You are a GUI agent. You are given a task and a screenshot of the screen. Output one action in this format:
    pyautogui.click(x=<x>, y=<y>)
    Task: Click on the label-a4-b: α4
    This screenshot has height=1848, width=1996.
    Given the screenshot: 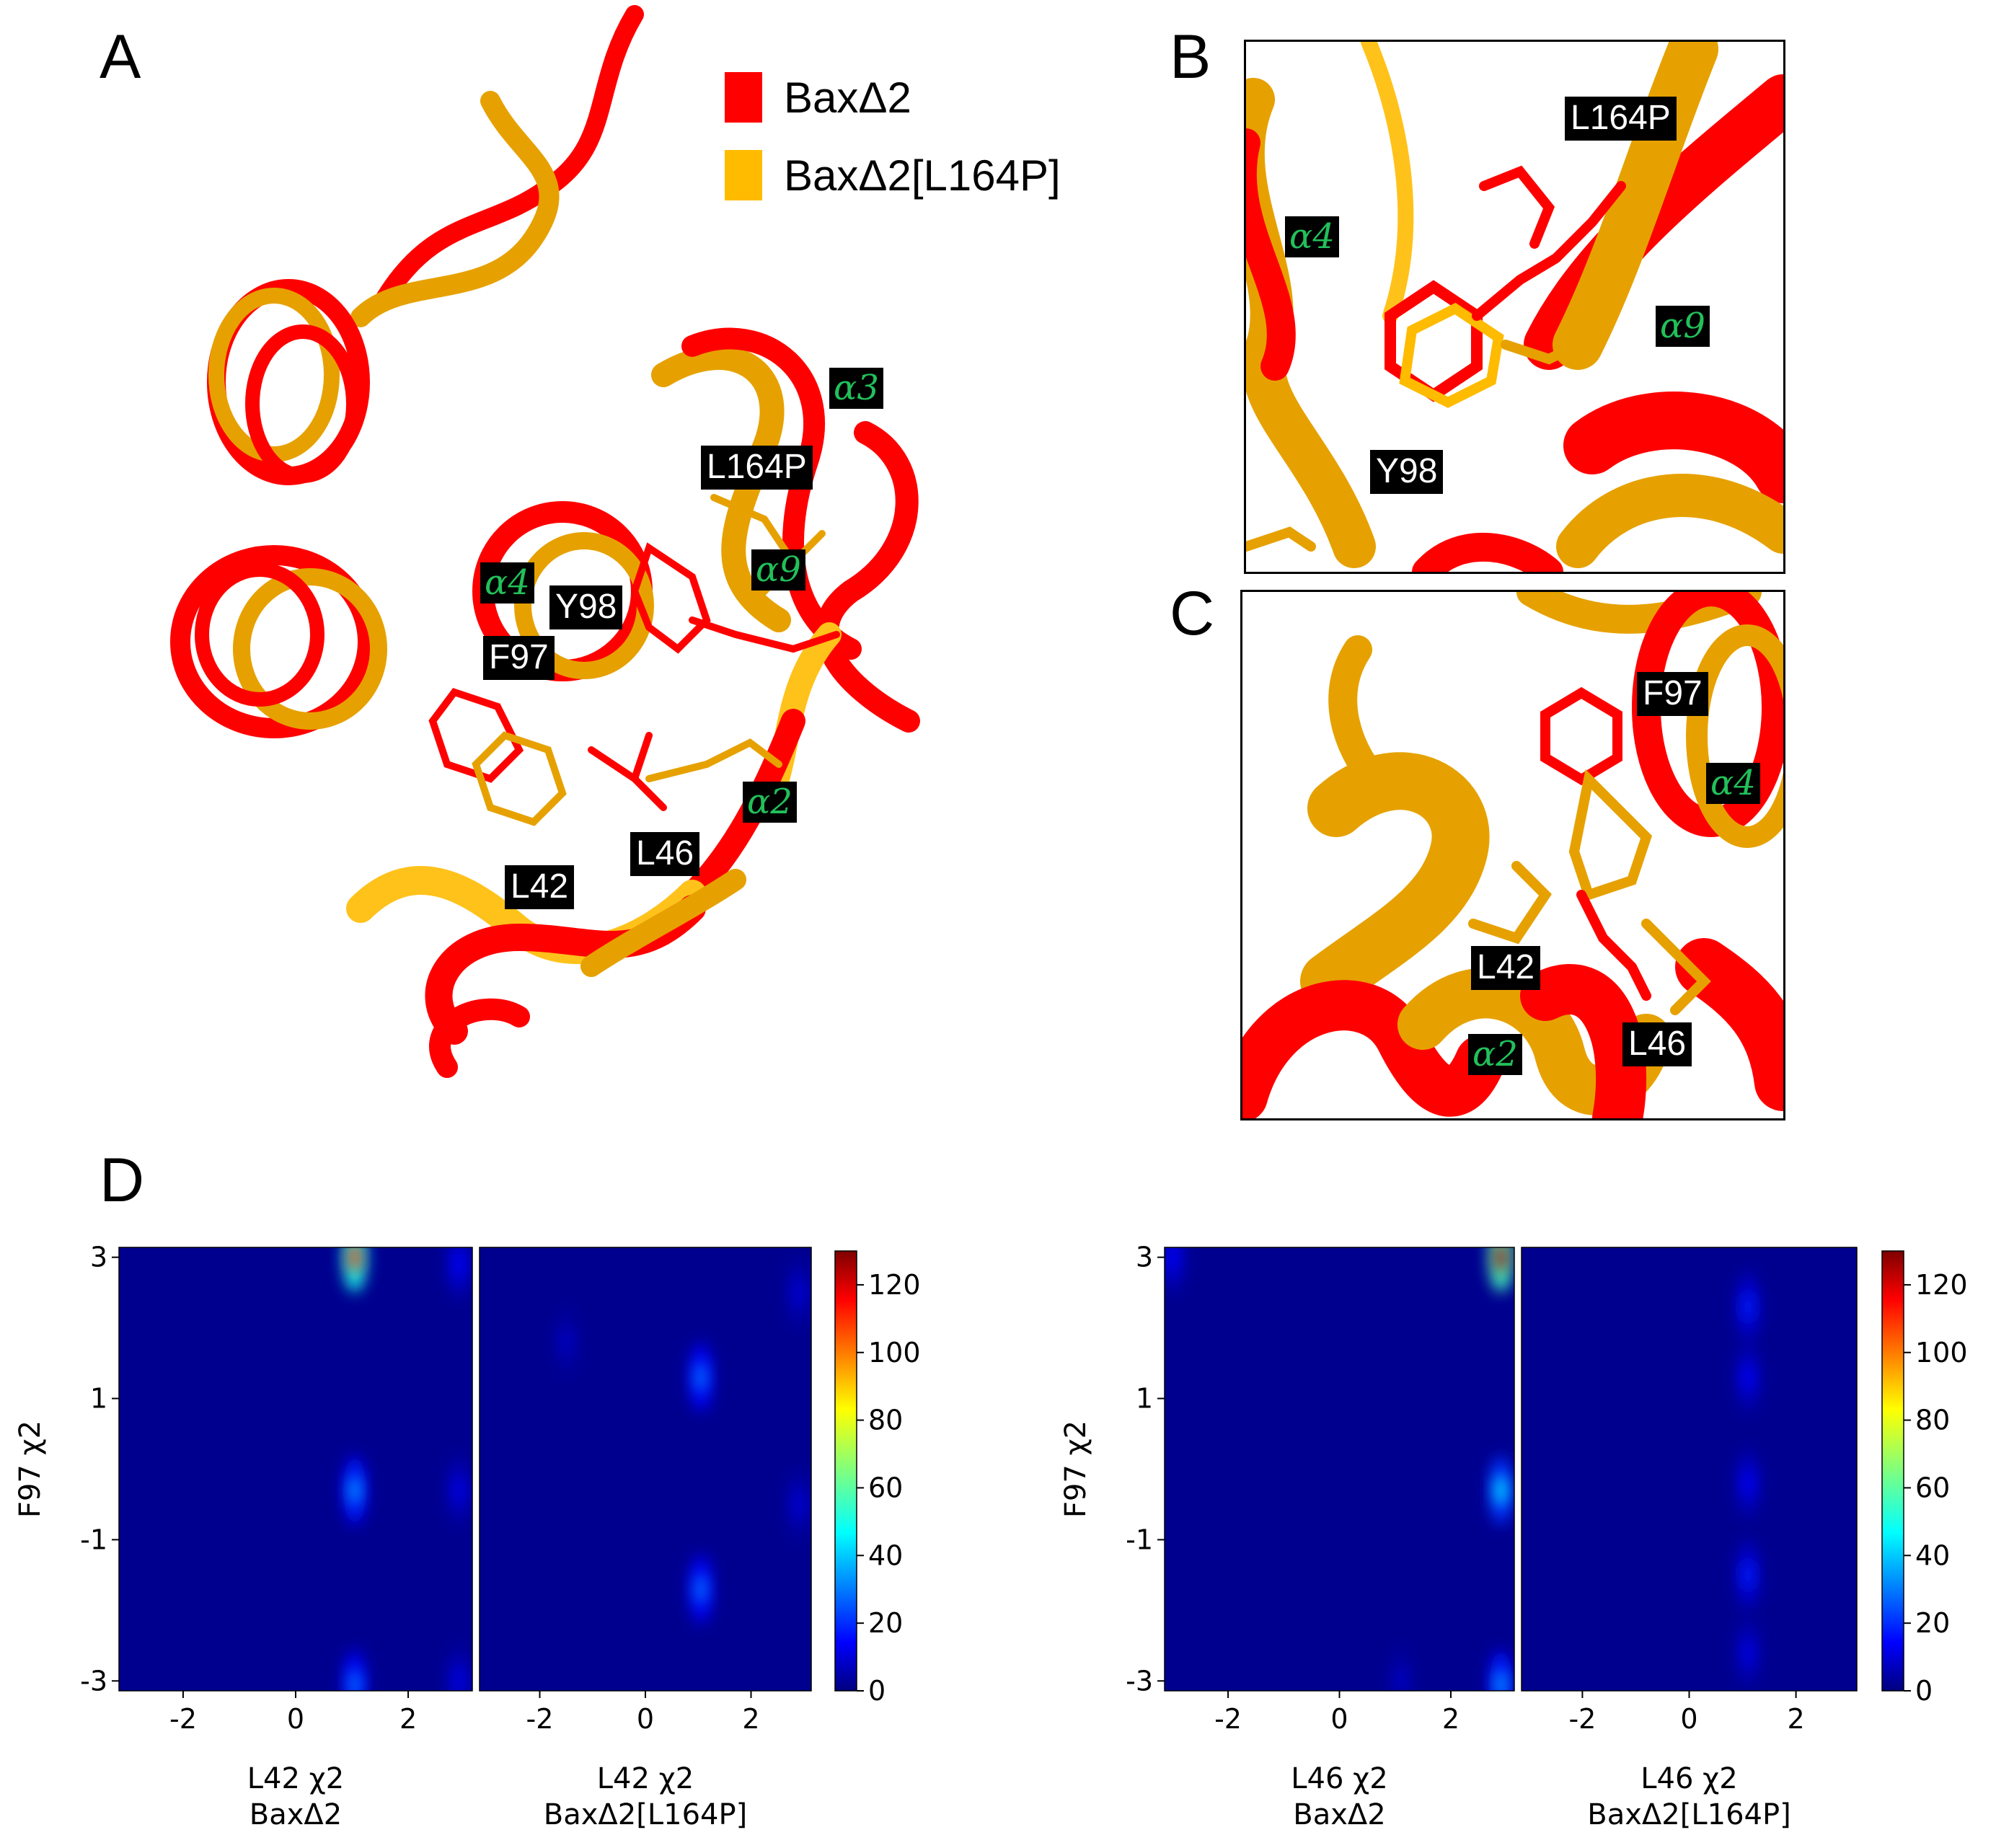 What is the action you would take?
    pyautogui.click(x=1312, y=237)
    